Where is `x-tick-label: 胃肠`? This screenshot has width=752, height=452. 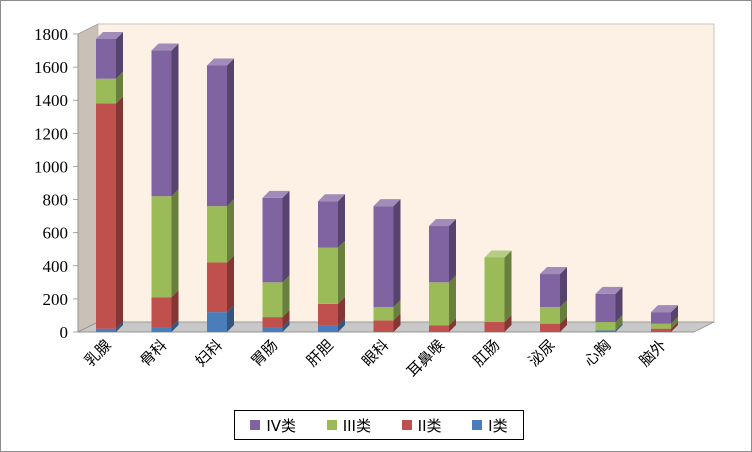
x-tick-label: 胃肠 is located at coordinates (264, 353).